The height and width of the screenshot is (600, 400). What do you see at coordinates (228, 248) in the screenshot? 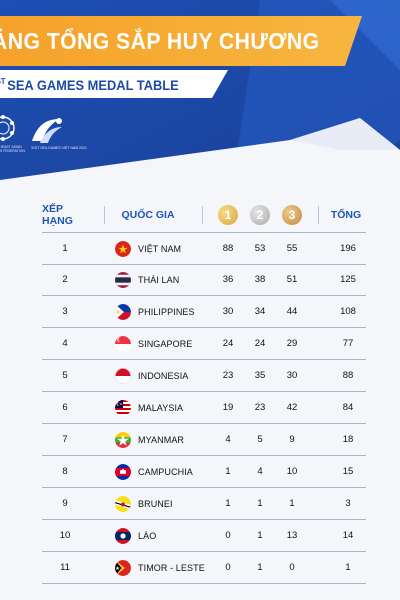
I see `gold-cell: 88` at bounding box center [228, 248].